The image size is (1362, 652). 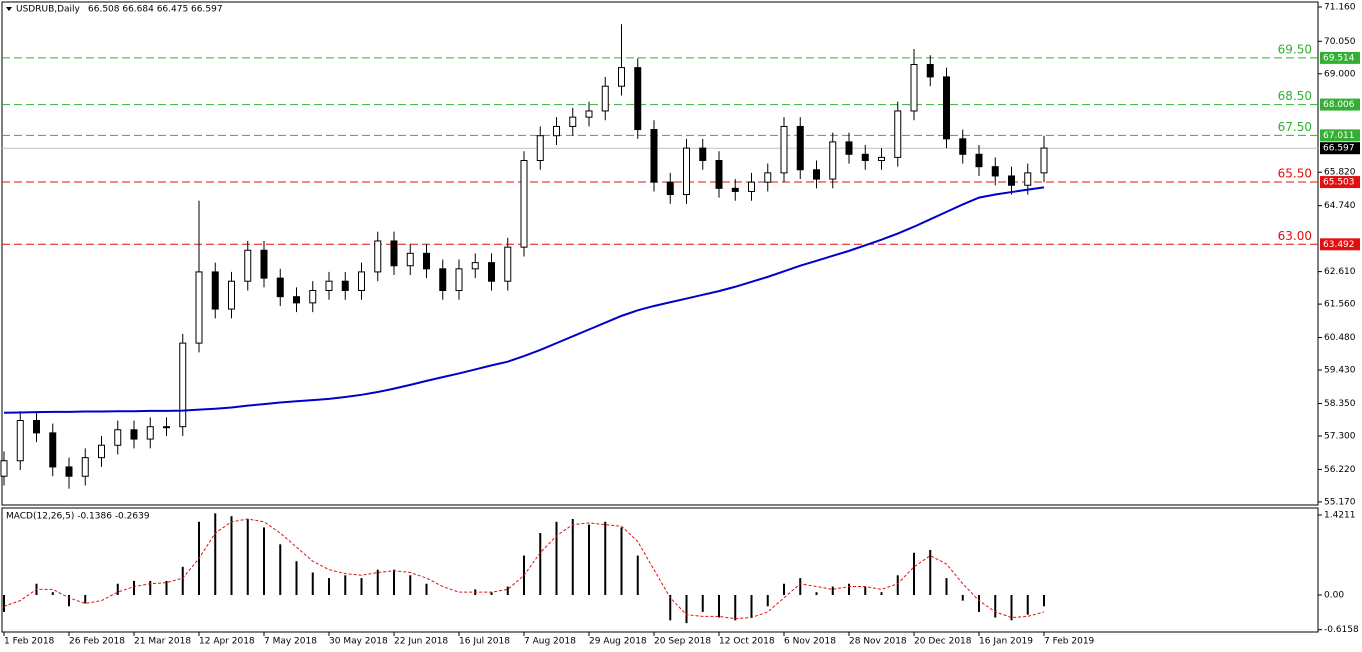 I want to click on y-tick-label: 59.430, so click(x=1340, y=371).